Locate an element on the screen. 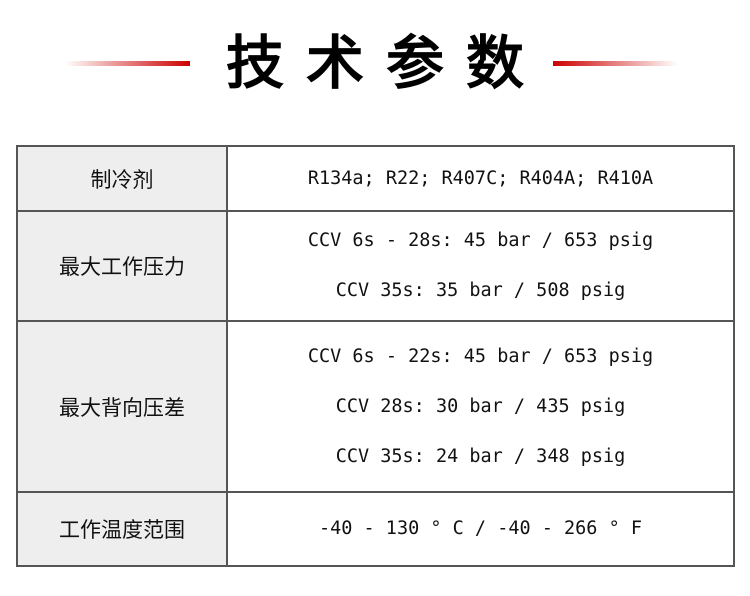 Image resolution: width=750 pixels, height=596 pixels. row-value: CCV 28s: 30 bar / 435 psig is located at coordinates (480, 406).